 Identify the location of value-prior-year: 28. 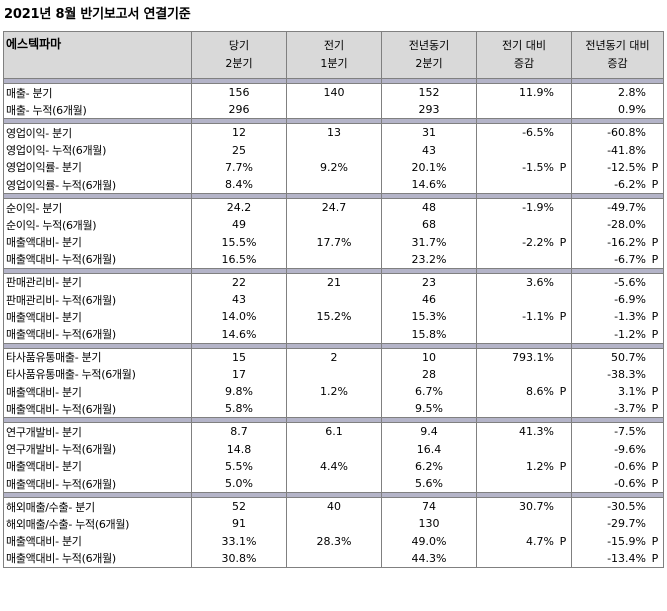
(429, 374).